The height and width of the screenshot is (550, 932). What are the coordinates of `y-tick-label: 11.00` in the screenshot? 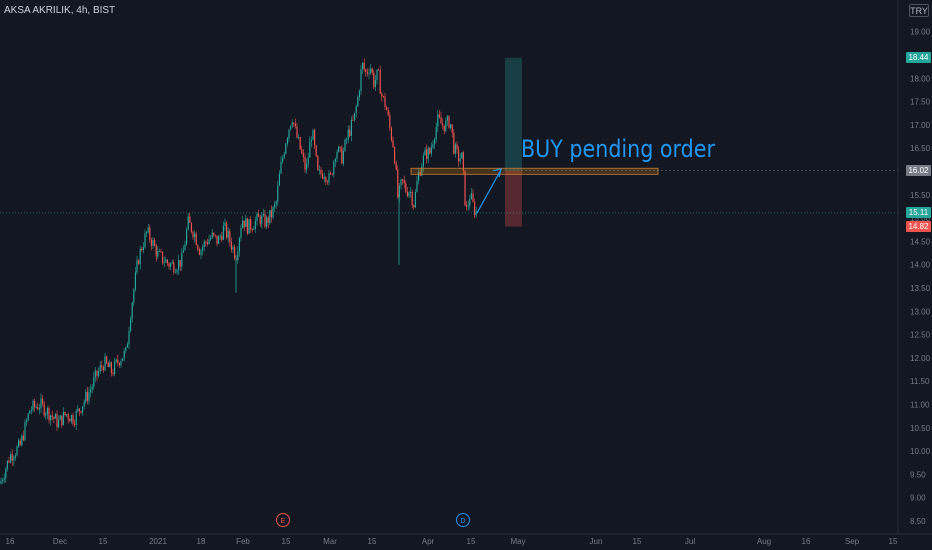 It's located at (920, 405).